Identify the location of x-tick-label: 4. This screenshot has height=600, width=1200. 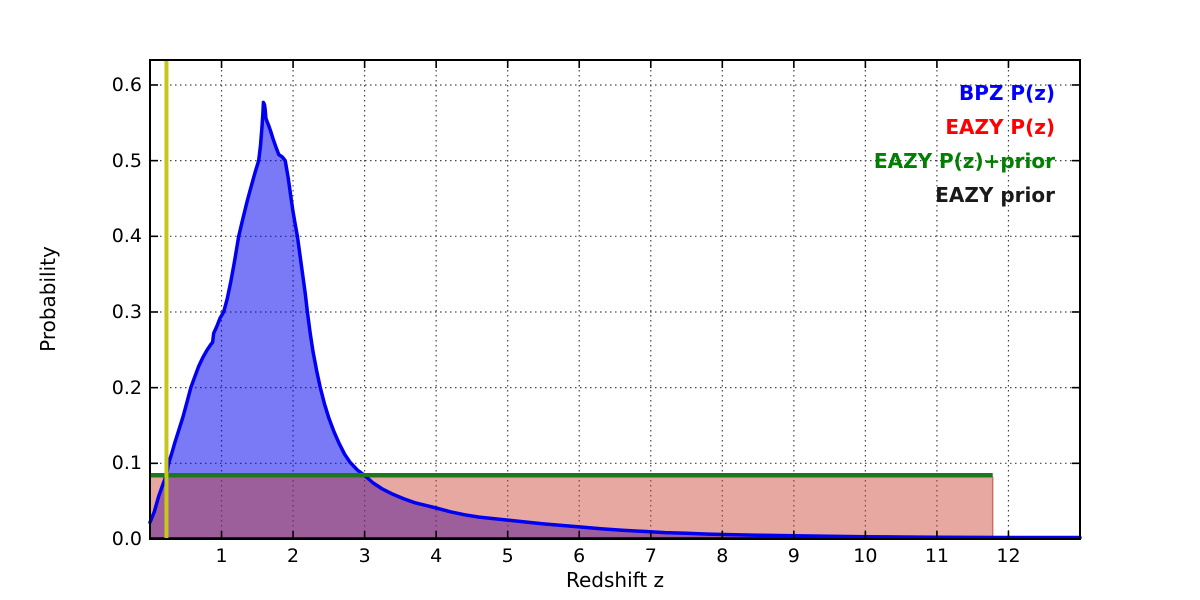
(436, 556).